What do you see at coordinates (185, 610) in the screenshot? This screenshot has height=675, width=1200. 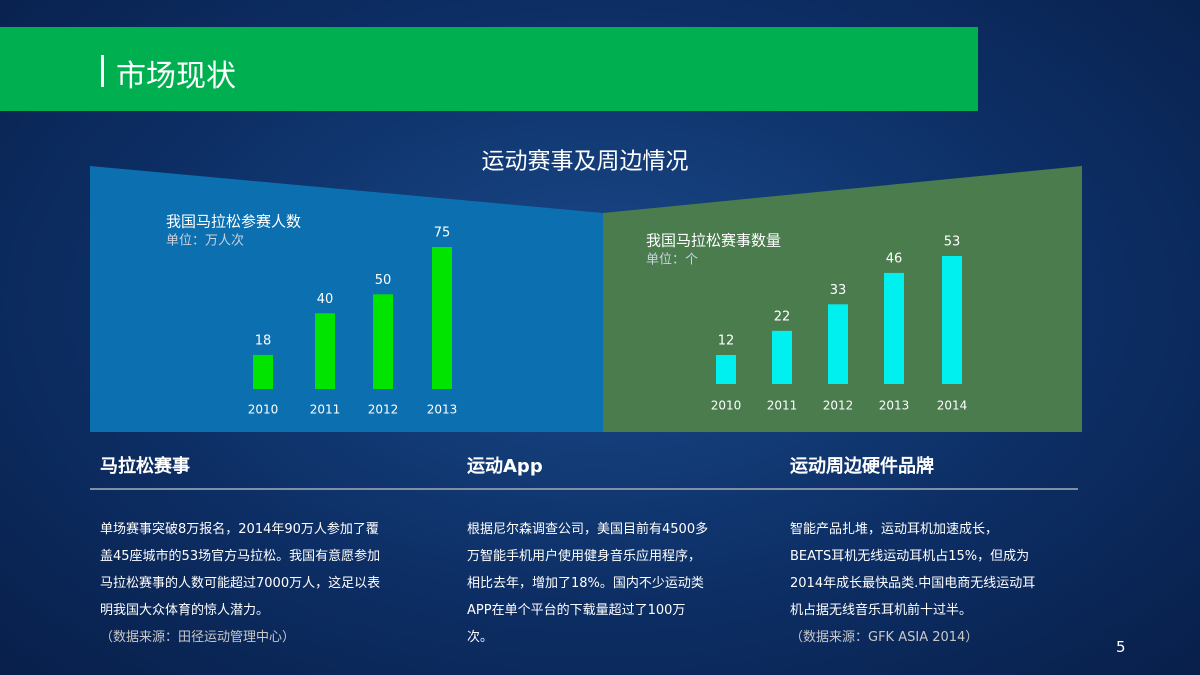 I see `body-line: 明我国大众体育的惊人潜力。` at bounding box center [185, 610].